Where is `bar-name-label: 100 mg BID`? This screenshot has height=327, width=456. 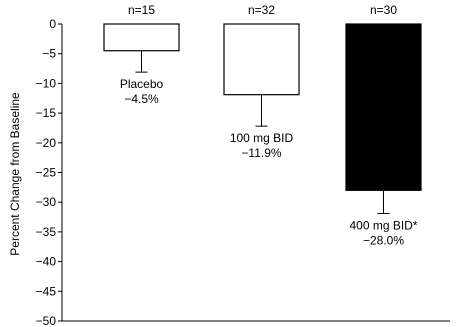
bar-name-label: 100 mg BID is located at coordinates (262, 138).